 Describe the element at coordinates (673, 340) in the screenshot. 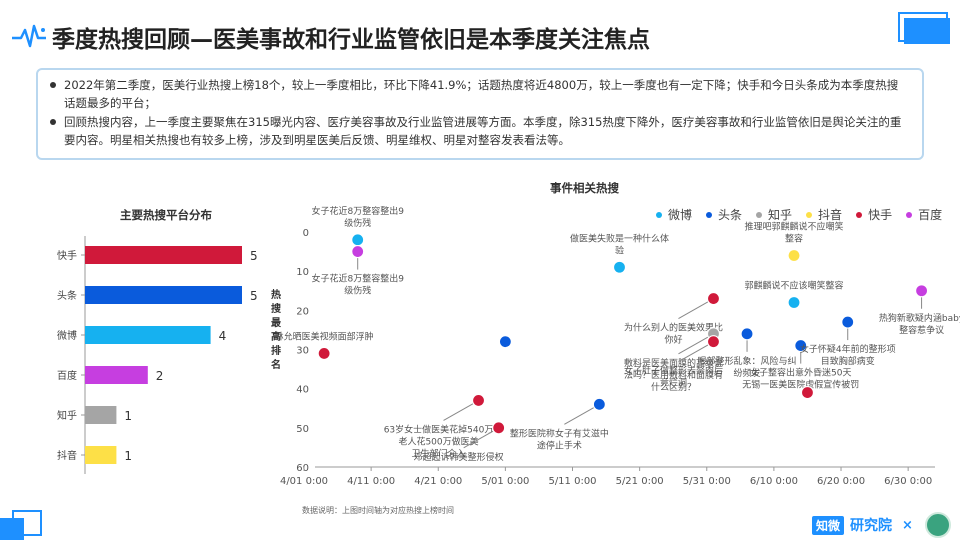

I see `point-label: 你好` at that location.